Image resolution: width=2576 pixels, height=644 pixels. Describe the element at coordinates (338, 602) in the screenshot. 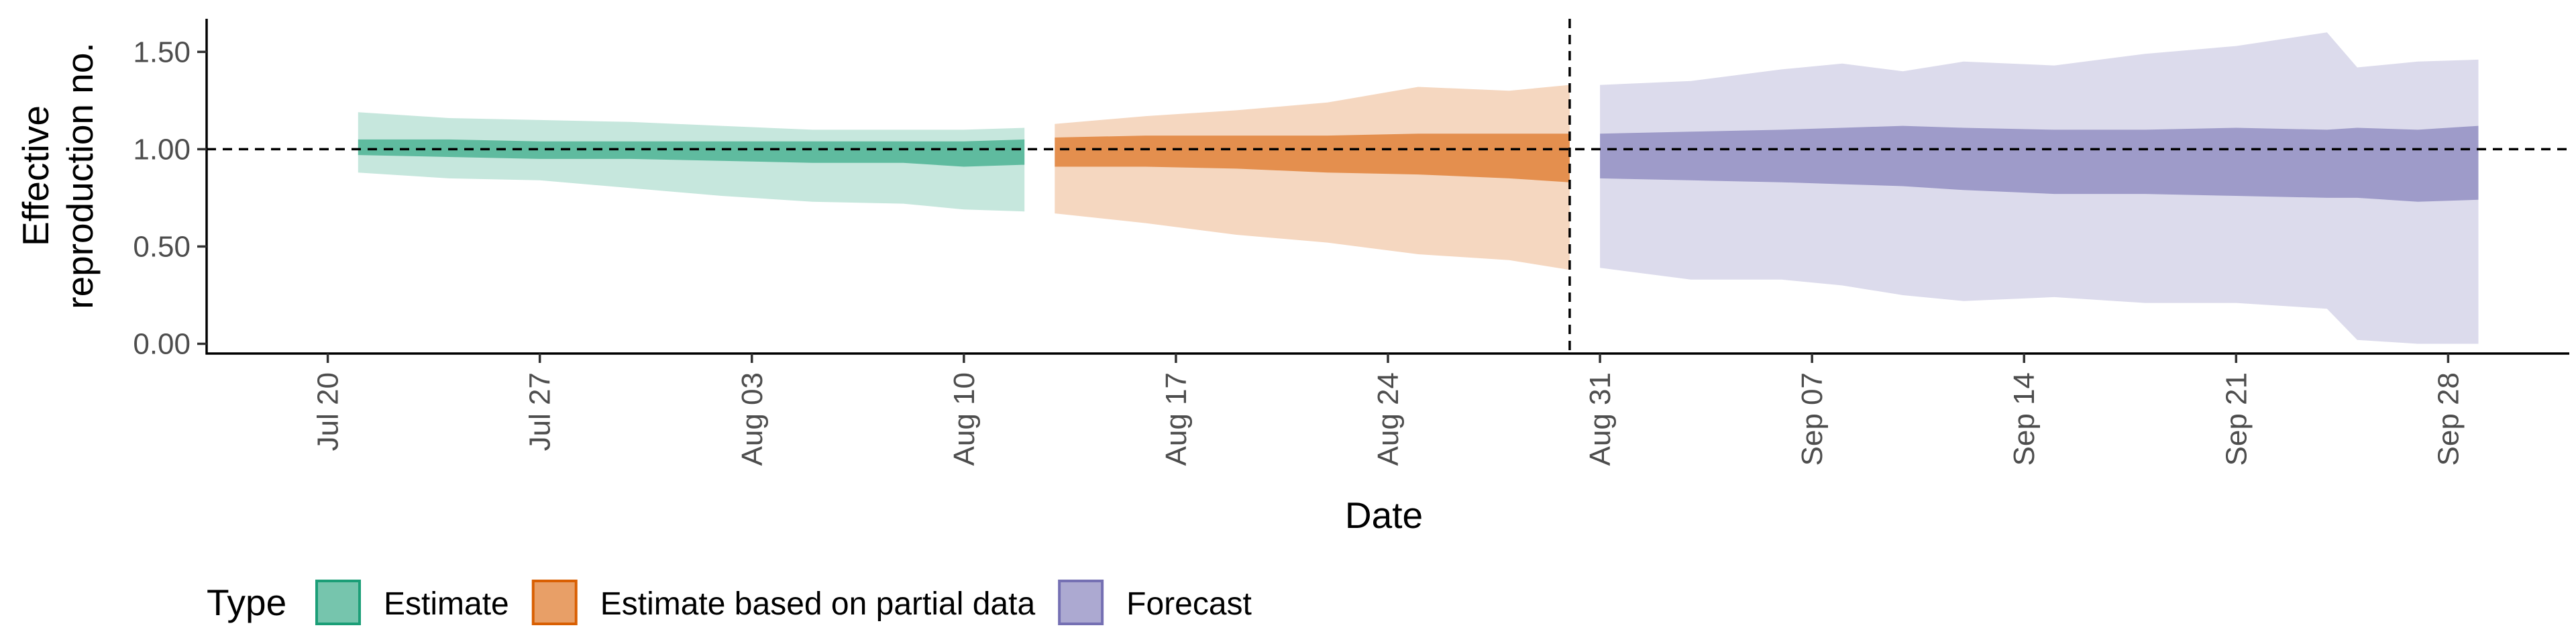

I see `legend-swatch-estimate` at that location.